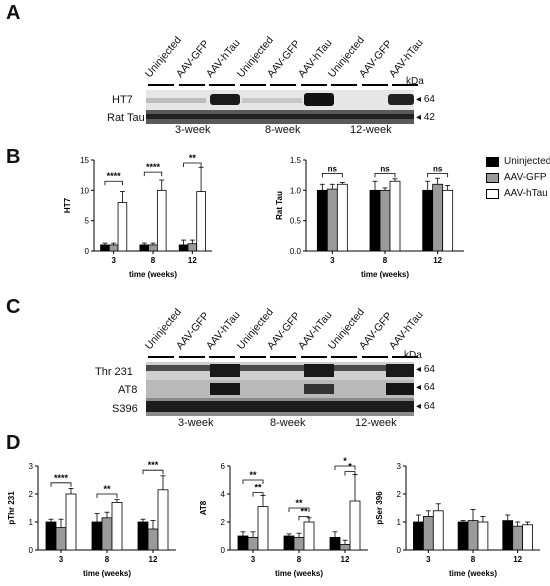 This screenshot has width=550, height=586. I want to click on y-tick-label: 0.0, so click(296, 251).